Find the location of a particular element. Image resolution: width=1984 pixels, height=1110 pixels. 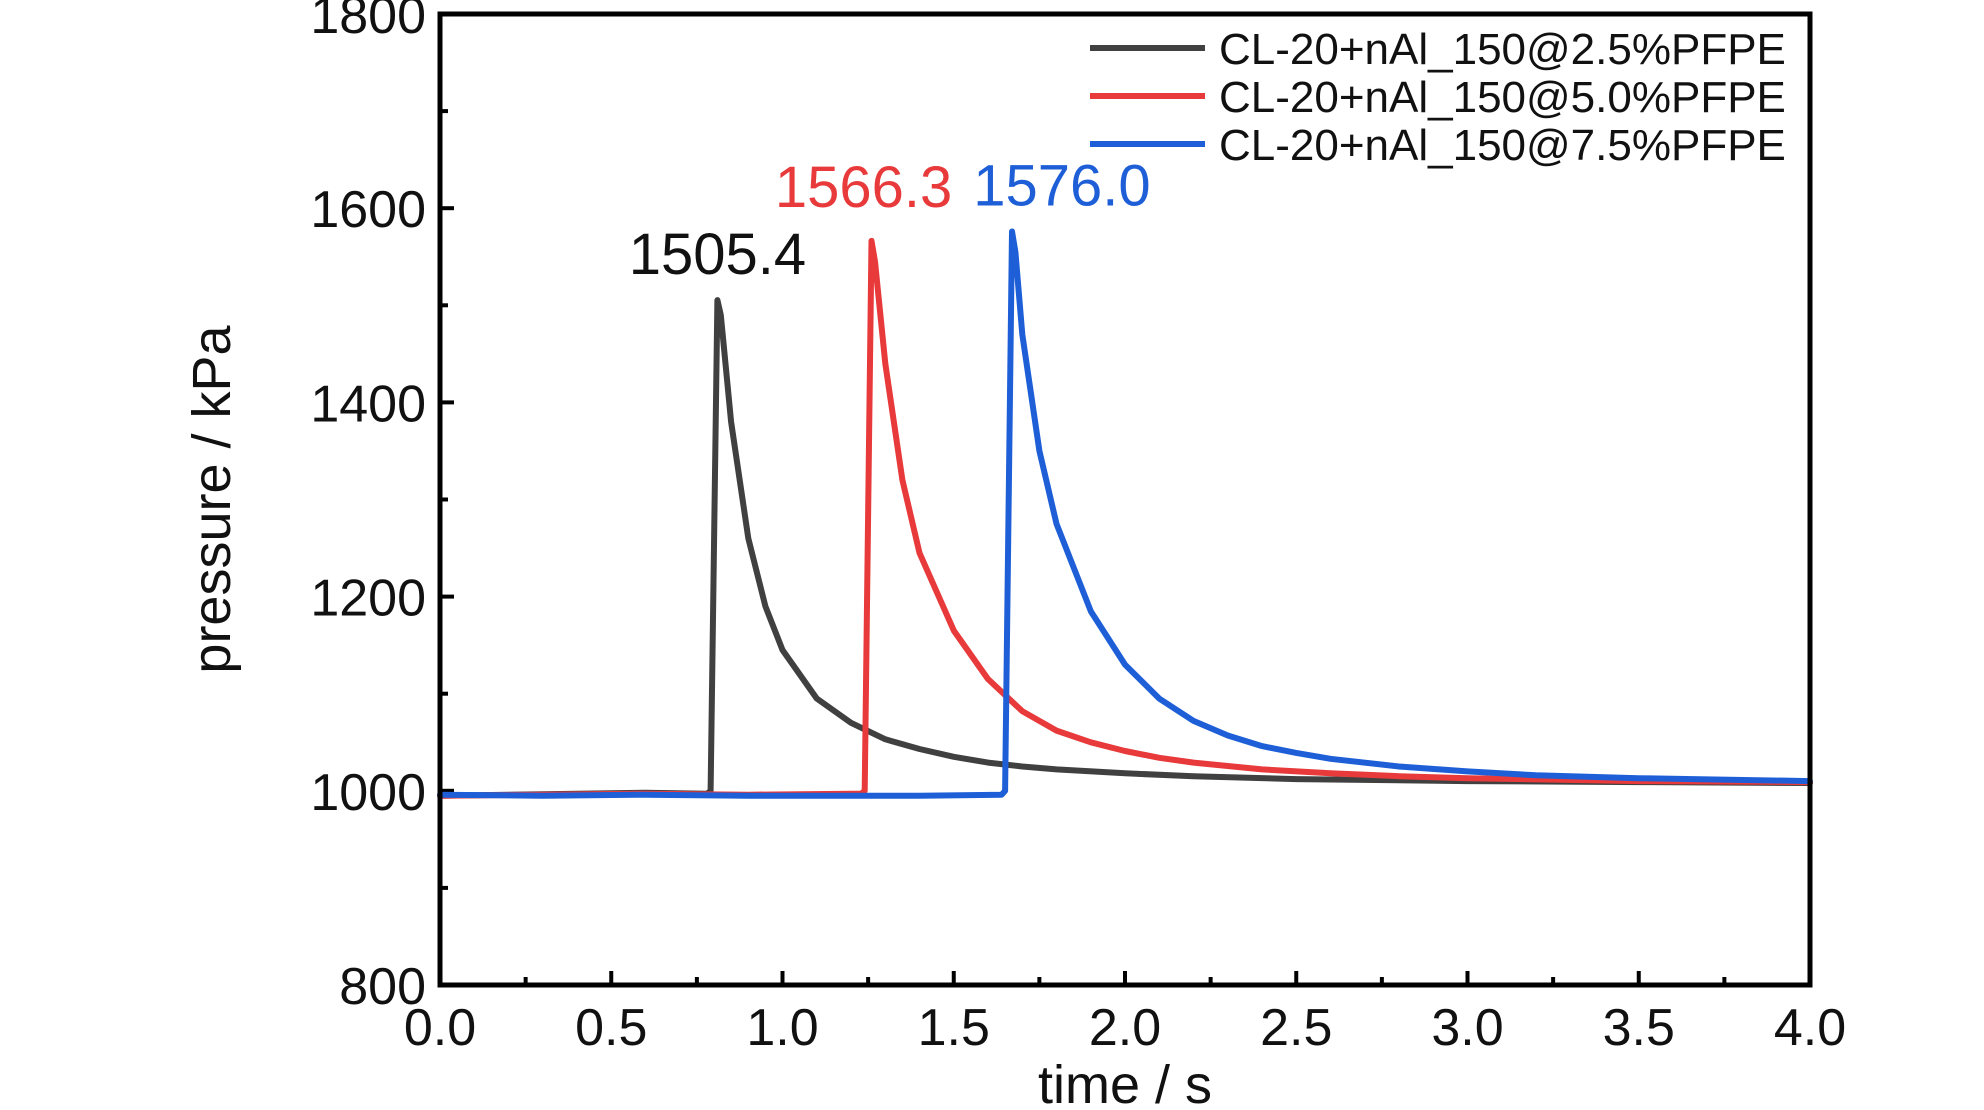

x-tick-label: 4.0 is located at coordinates (1810, 1028).